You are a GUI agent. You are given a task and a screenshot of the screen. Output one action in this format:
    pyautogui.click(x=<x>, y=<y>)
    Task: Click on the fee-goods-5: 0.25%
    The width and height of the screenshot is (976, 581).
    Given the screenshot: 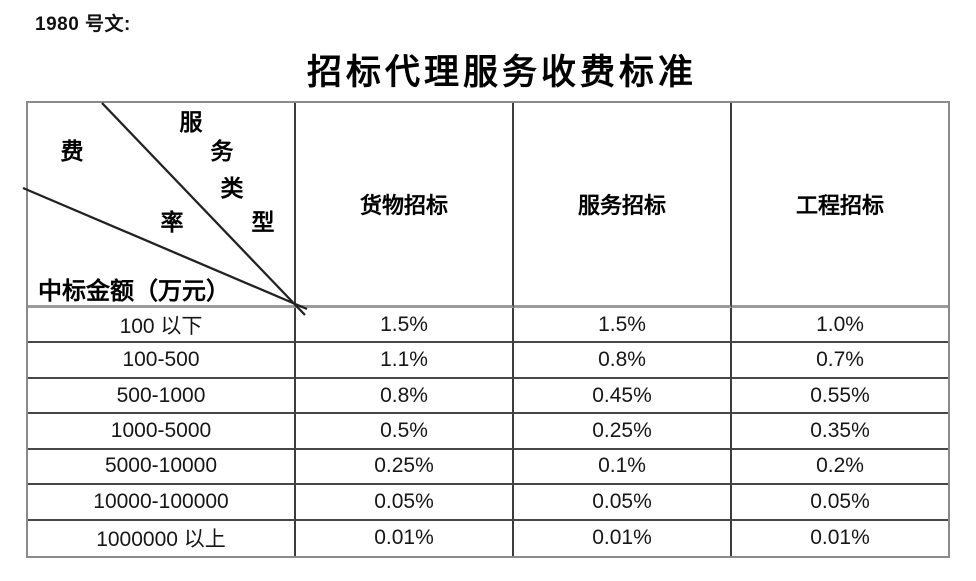 What is the action you would take?
    pyautogui.click(x=405, y=467)
    